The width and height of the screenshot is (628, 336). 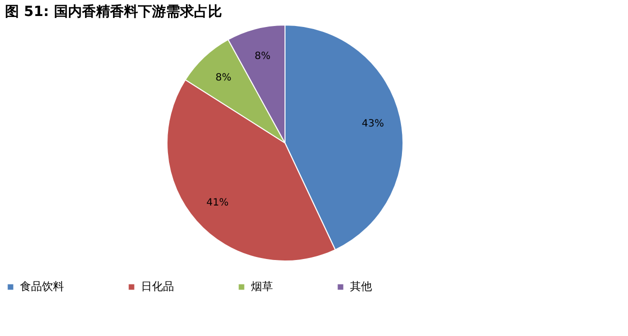 I want to click on data-label: 43%, so click(x=373, y=124).